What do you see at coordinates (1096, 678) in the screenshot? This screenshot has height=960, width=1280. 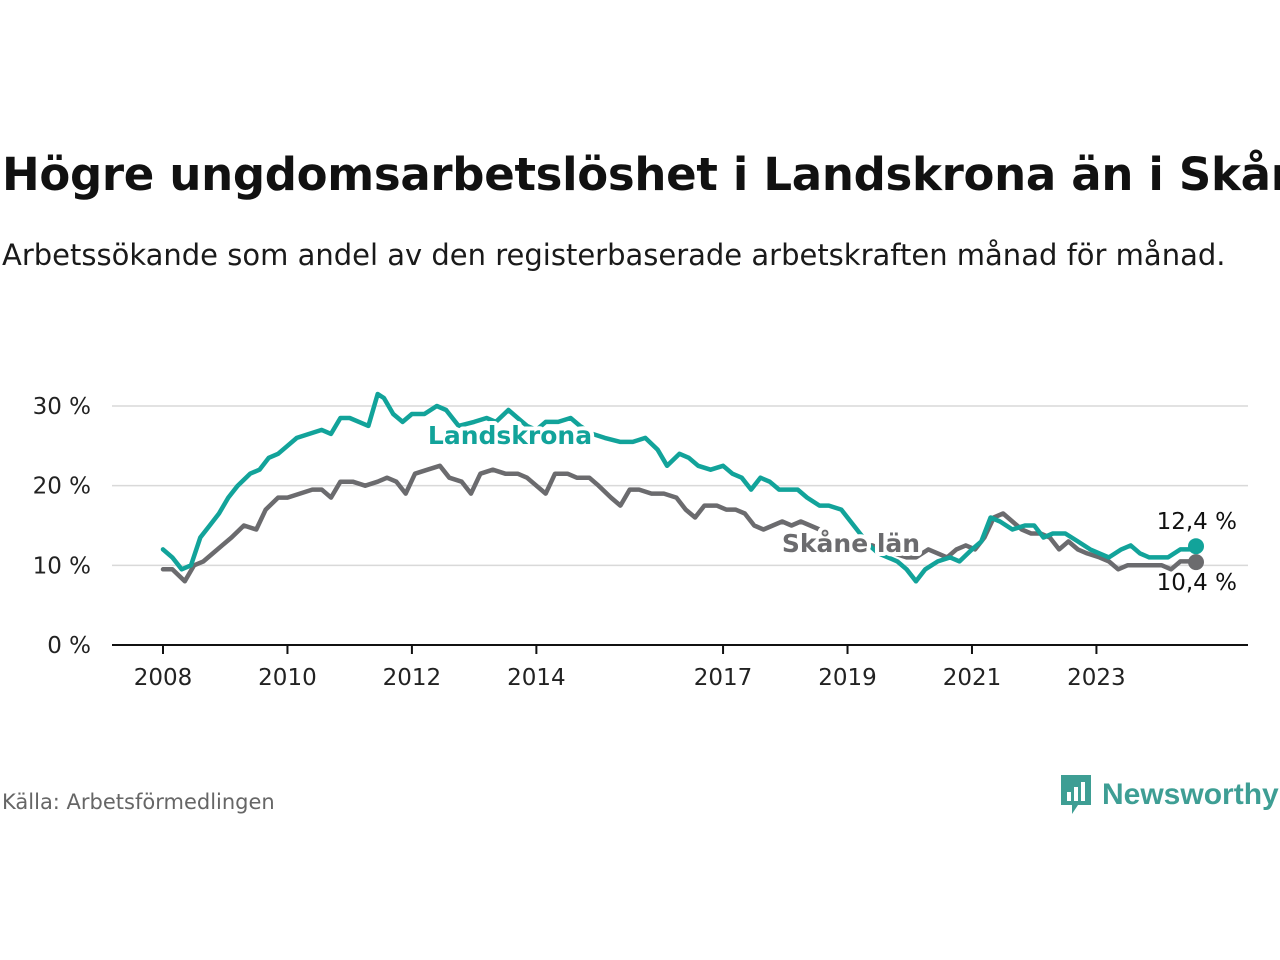 I see `x-tick-label: 2023` at bounding box center [1096, 678].